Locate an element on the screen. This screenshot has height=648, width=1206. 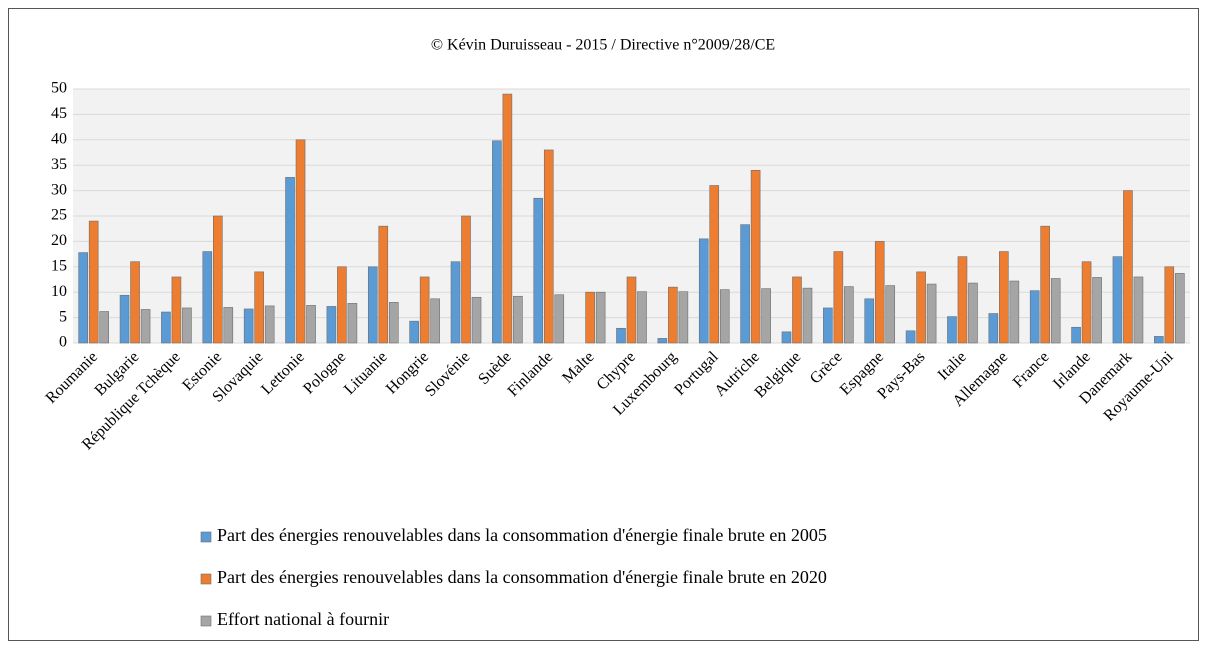
y-tick-label: 25 is located at coordinates (59, 215).